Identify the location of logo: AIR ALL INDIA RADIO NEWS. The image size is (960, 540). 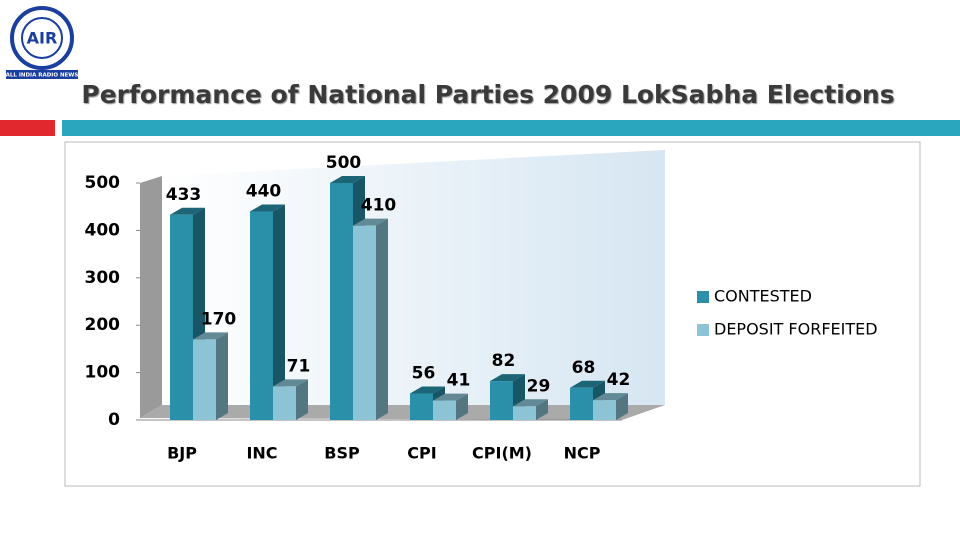
(42, 42).